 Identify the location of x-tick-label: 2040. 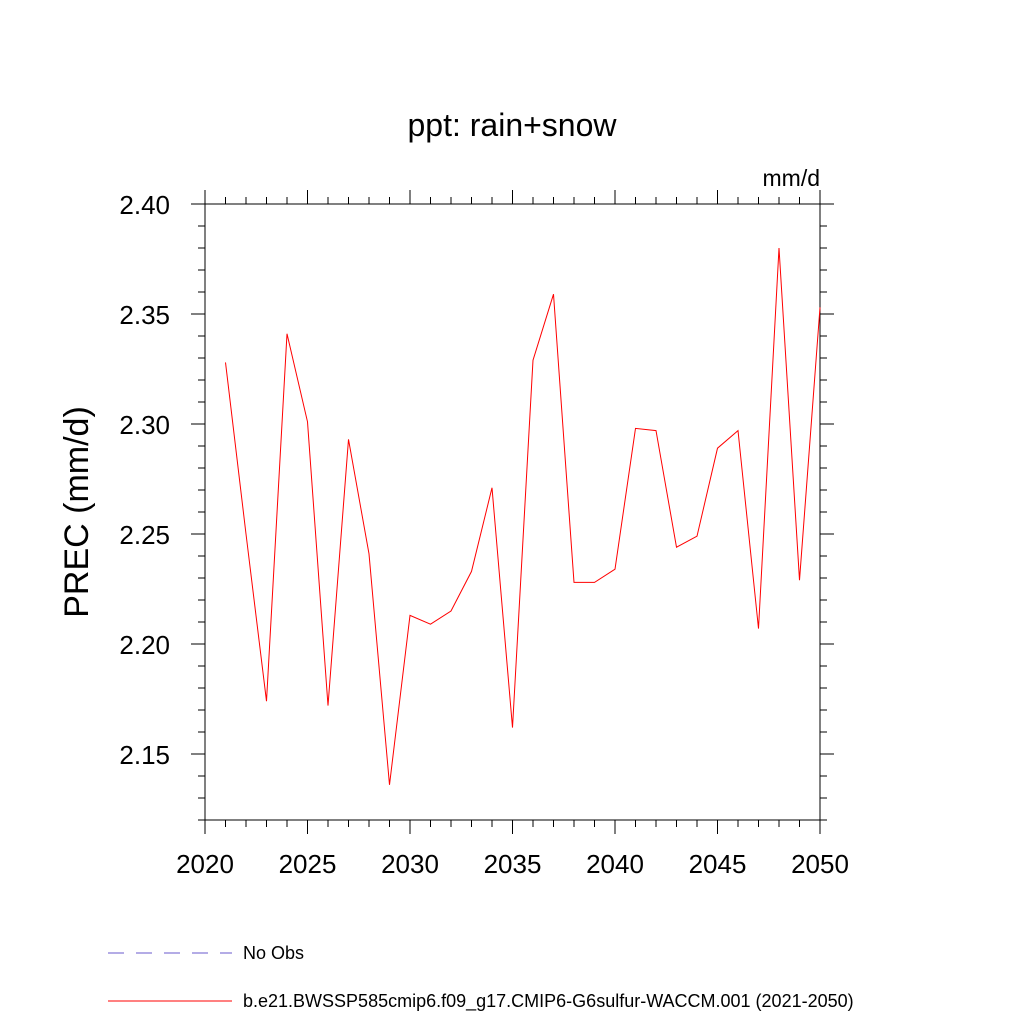
(615, 864).